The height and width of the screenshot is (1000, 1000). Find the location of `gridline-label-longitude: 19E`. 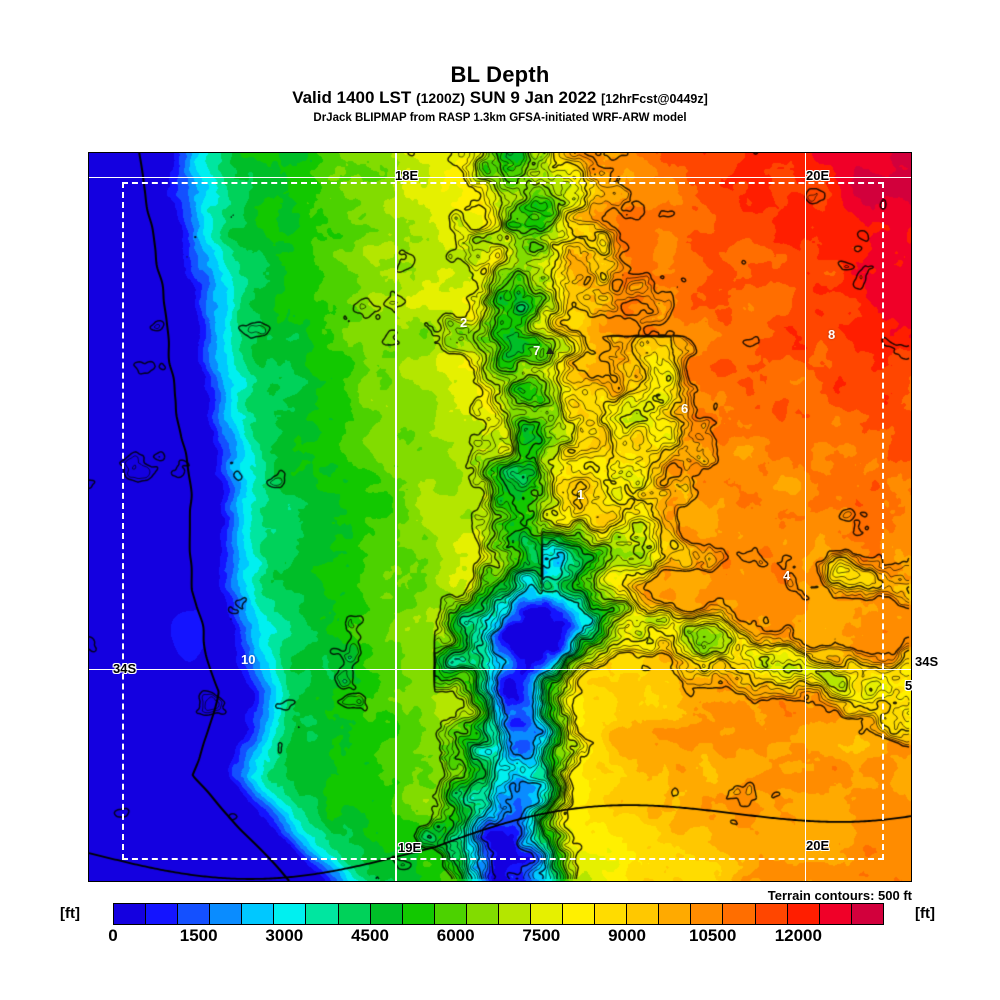

gridline-label-longitude: 19E is located at coordinates (410, 847).